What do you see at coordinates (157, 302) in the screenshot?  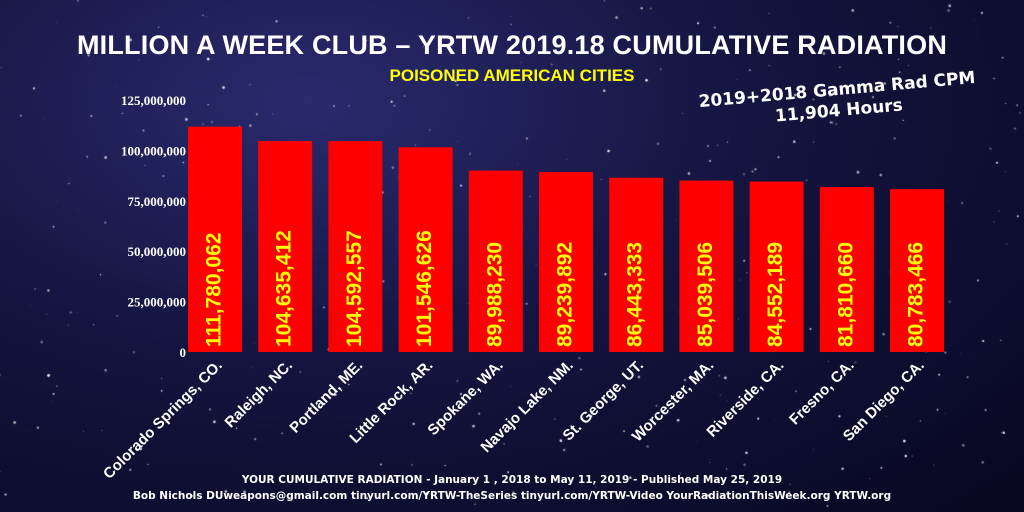 I see `y-tick-label: 25,000,000` at bounding box center [157, 302].